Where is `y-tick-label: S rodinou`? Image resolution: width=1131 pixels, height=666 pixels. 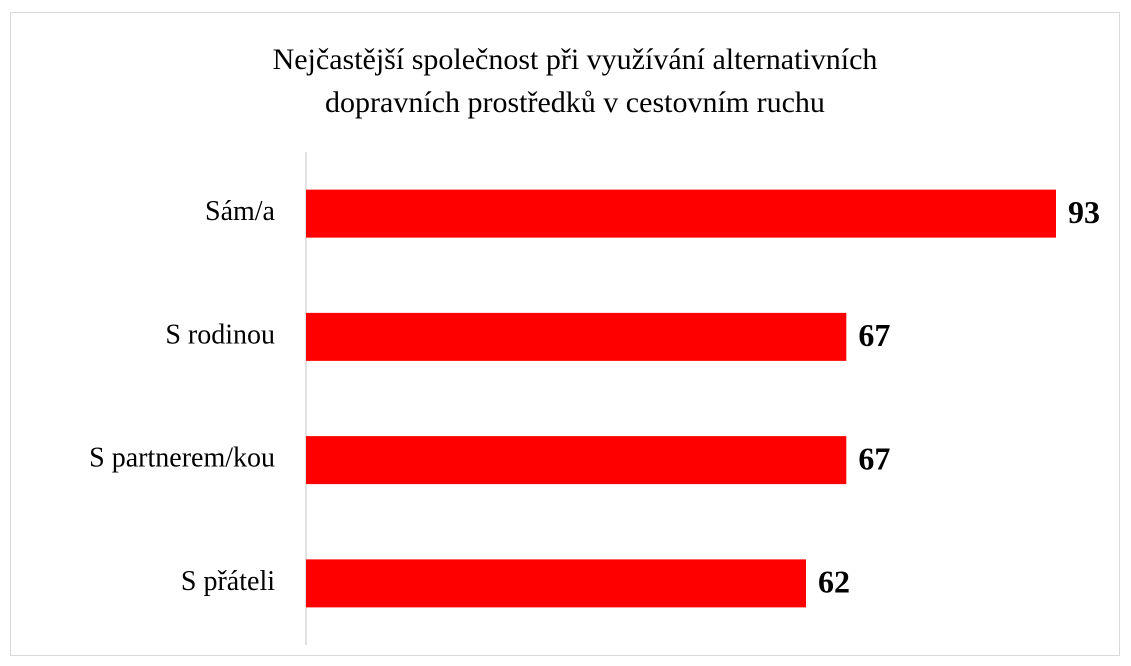 y-tick-label: S rodinou is located at coordinates (220, 334).